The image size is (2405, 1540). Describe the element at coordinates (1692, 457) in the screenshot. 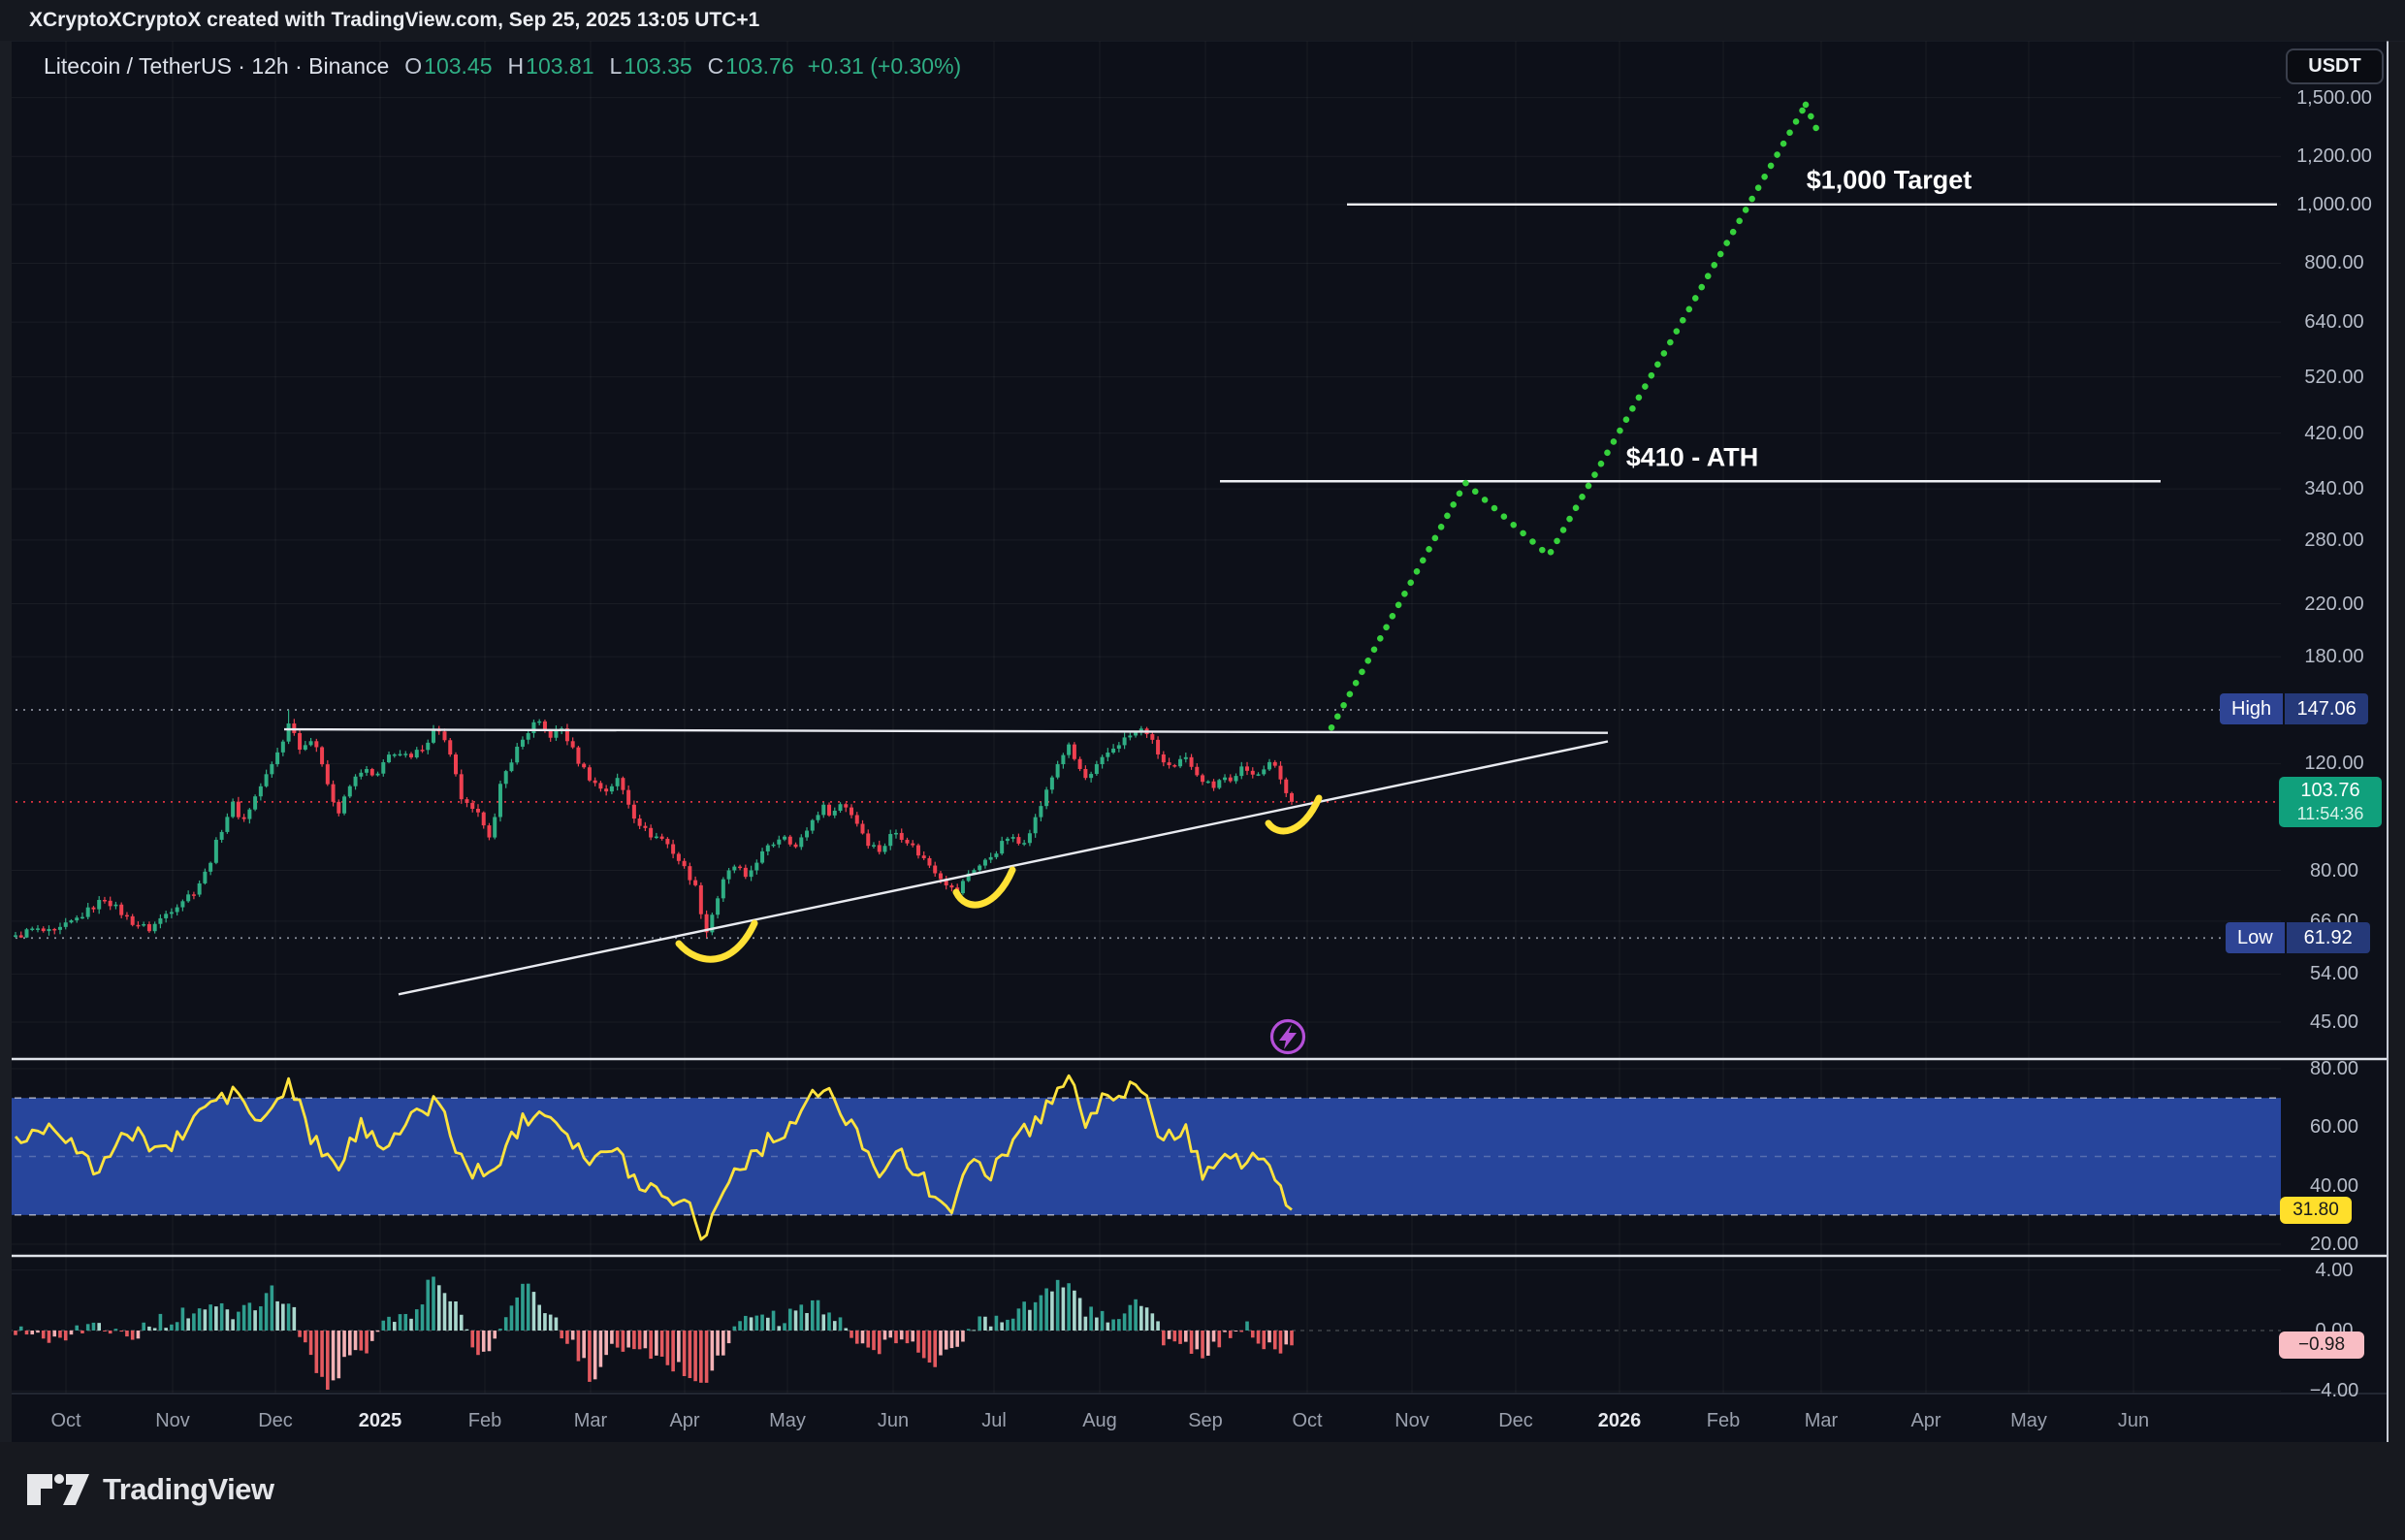

I see `ath-annotation: $410 - ATH` at that location.